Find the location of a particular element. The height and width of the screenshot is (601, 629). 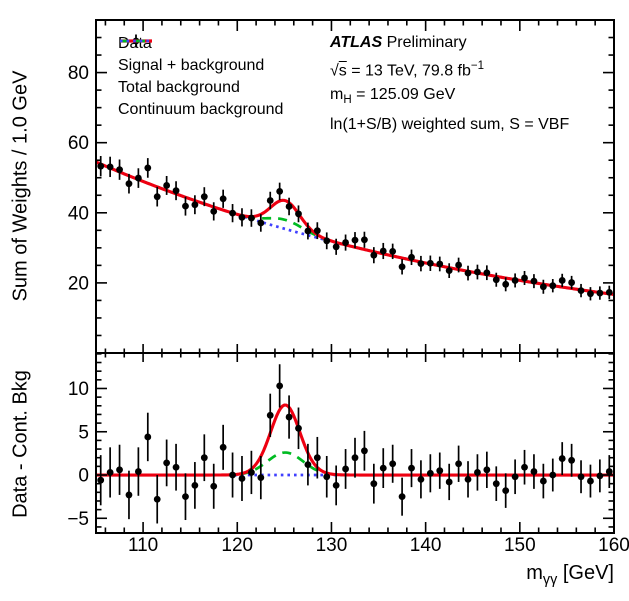

legend-item-continuum-background: Continuum background is located at coordinates (200, 80).